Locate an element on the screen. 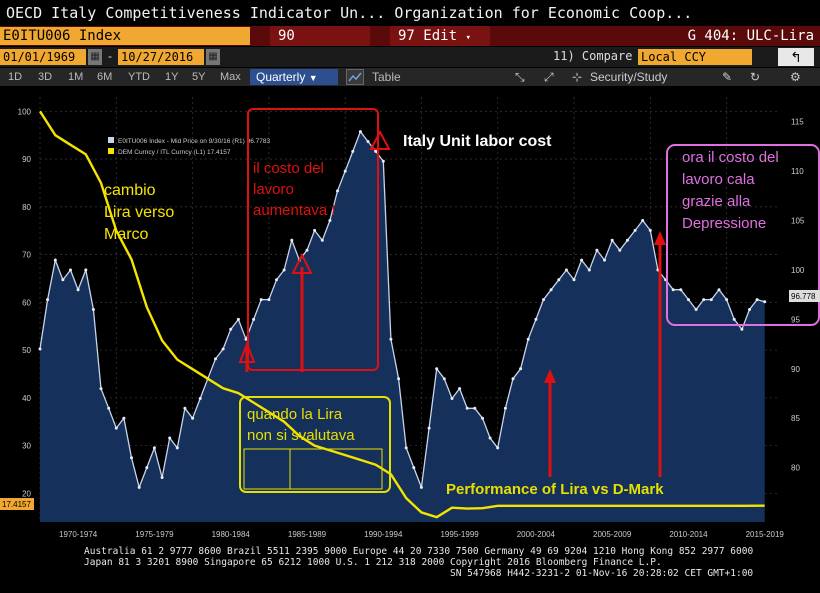 This screenshot has height=593, width=820. start-date-field: 01/01/1969 is located at coordinates (43, 57).